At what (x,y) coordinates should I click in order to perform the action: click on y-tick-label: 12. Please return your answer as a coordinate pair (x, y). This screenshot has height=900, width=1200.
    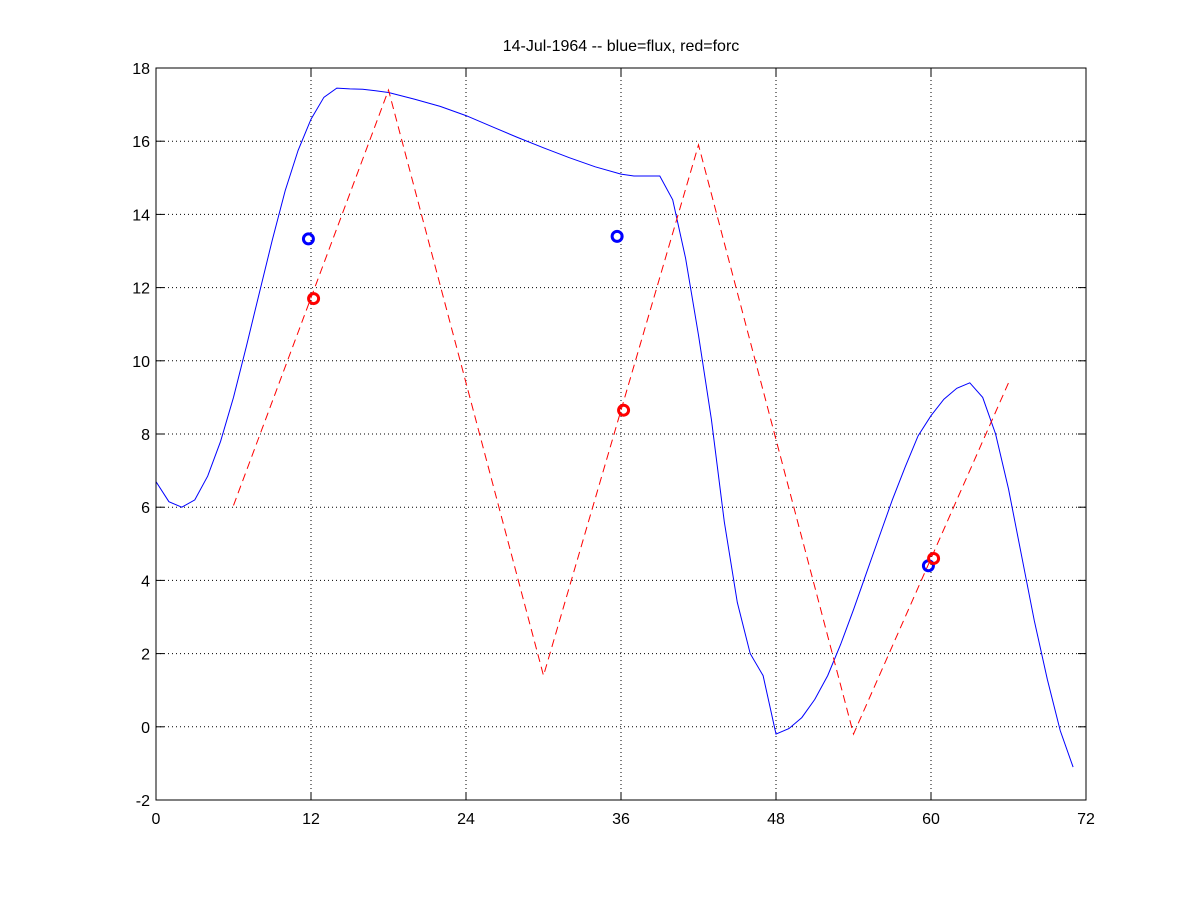
    Looking at the image, I should click on (141, 289).